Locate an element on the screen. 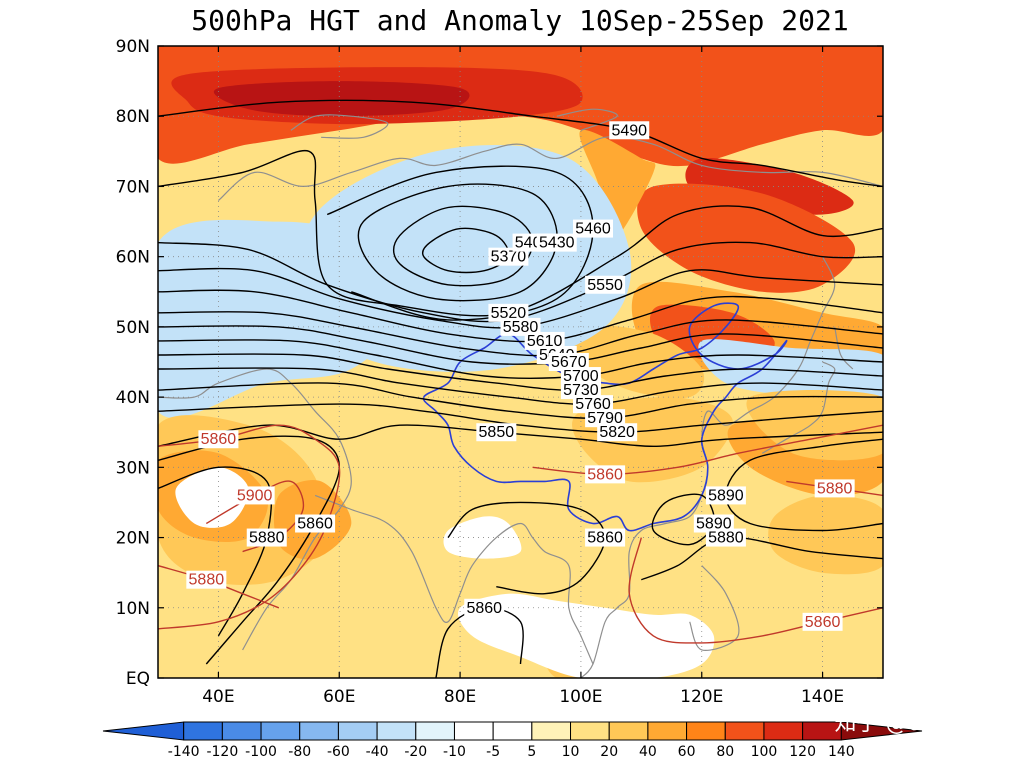 The image size is (1024, 768). lat-tick-label: 70N is located at coordinates (133, 187).